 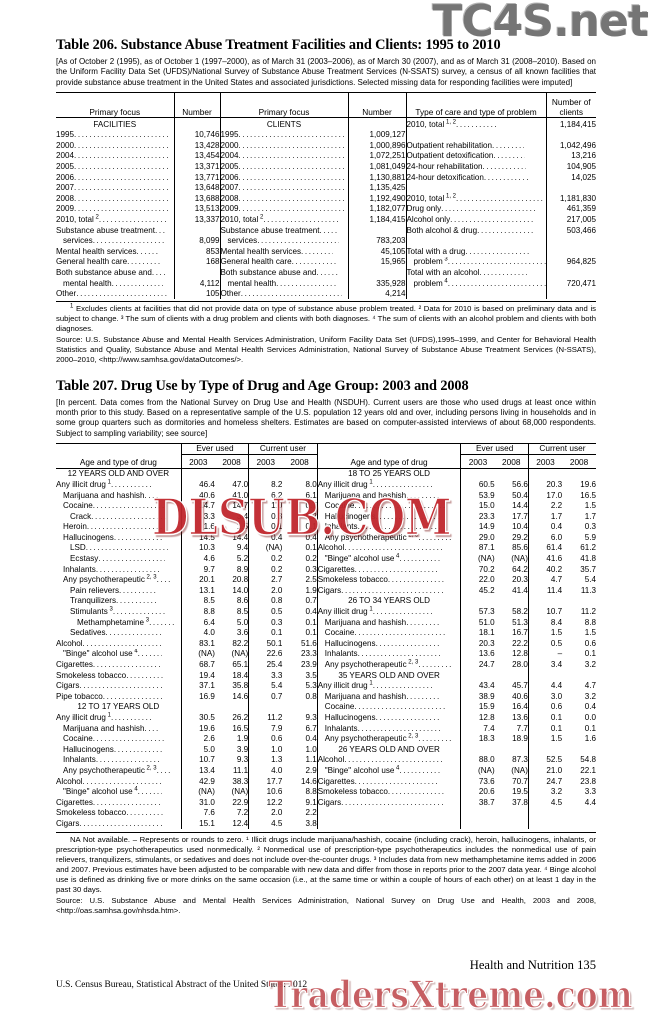 What do you see at coordinates (232, 580) in the screenshot?
I see `cell-value: 20.8` at bounding box center [232, 580].